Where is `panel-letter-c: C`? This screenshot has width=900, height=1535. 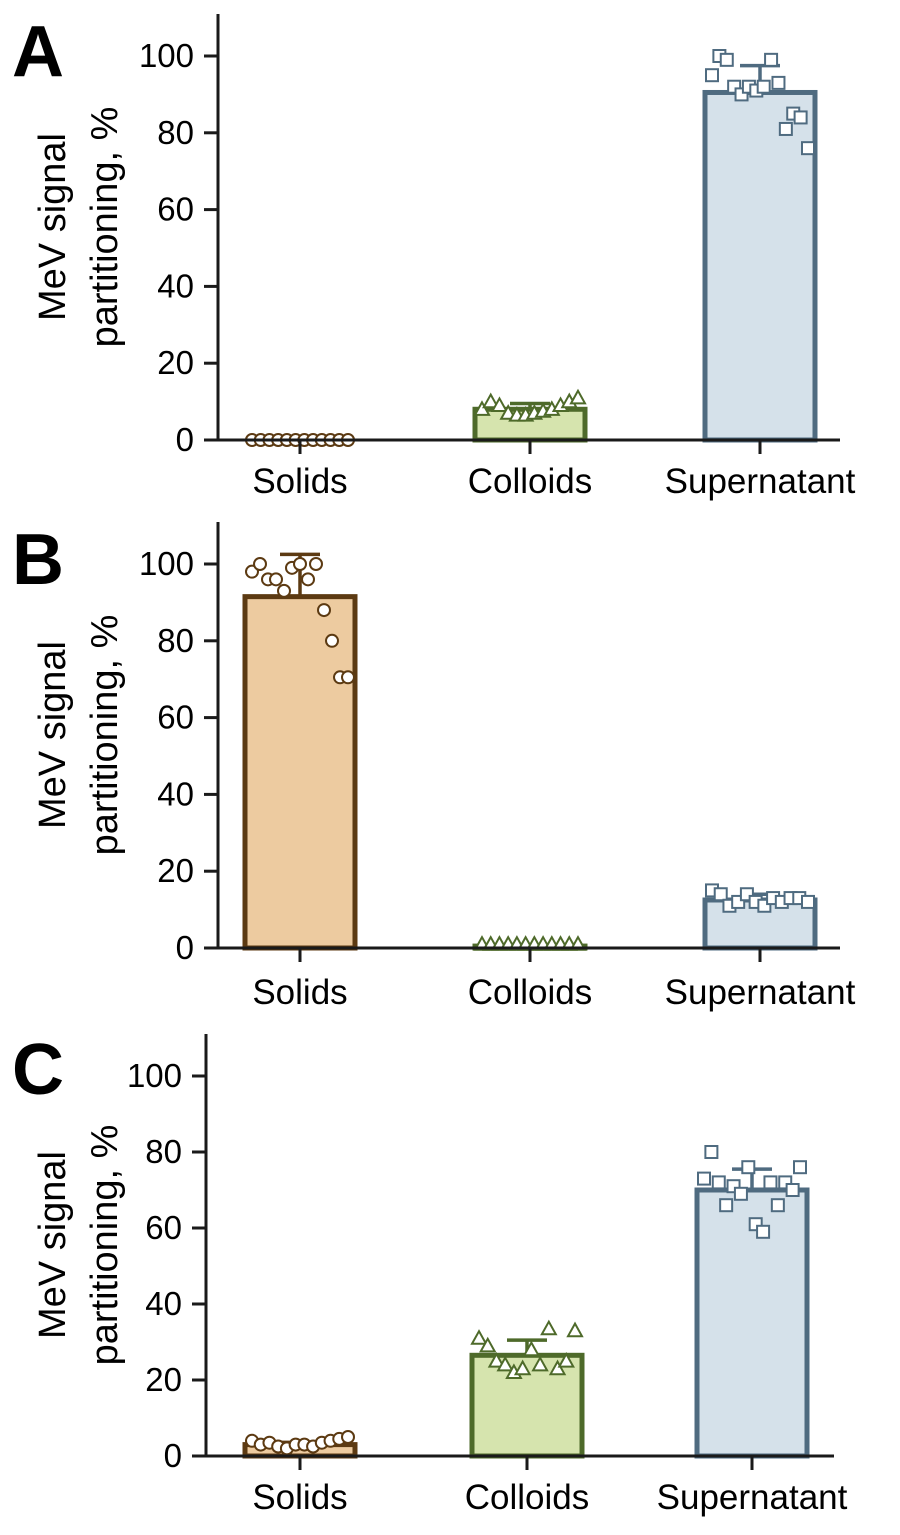
panel-letter-c: C is located at coordinates (38, 1070).